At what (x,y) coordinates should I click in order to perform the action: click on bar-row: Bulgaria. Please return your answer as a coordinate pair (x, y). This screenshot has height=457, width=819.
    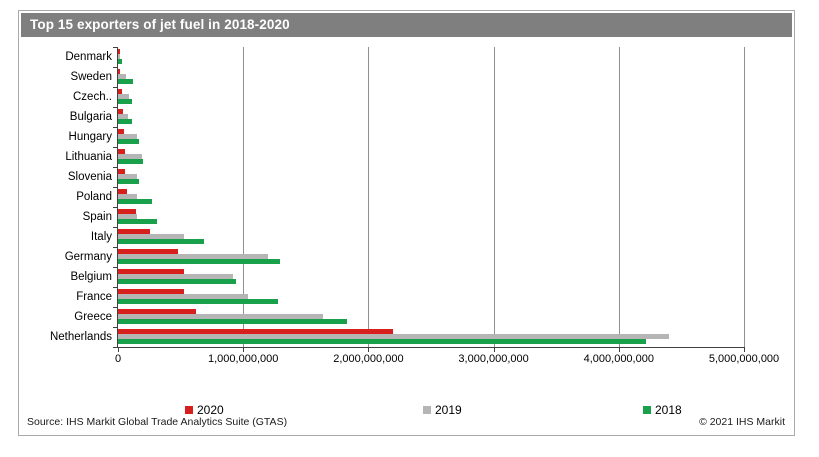
    Looking at the image, I should click on (407, 117).